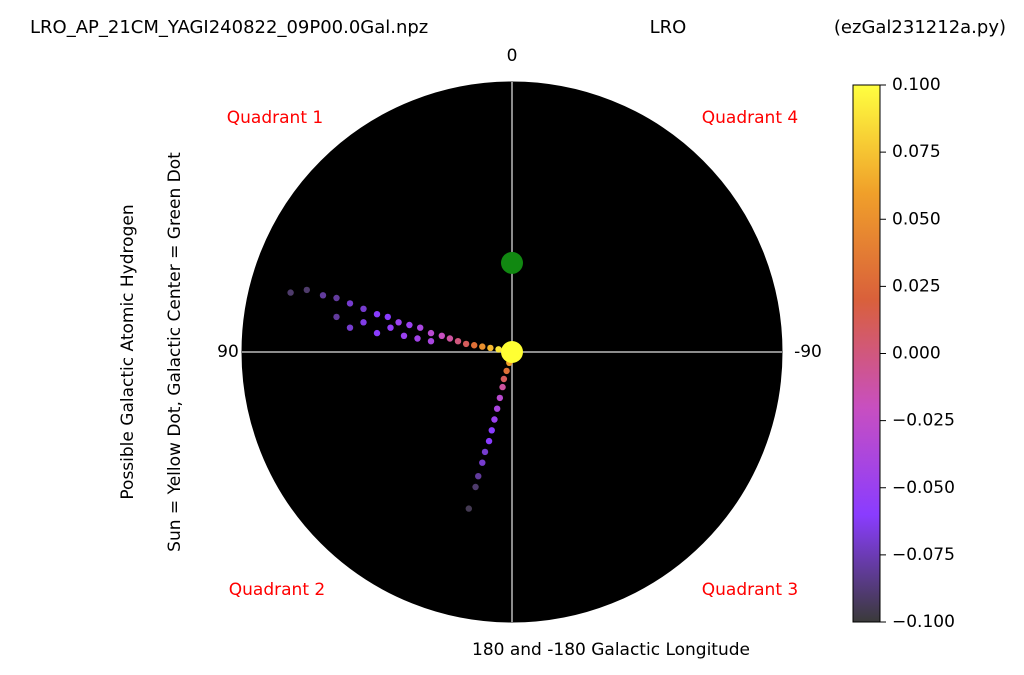 This screenshot has width=1024, height=675. I want to click on colorbar-tick-label: 0.000, so click(916, 354).